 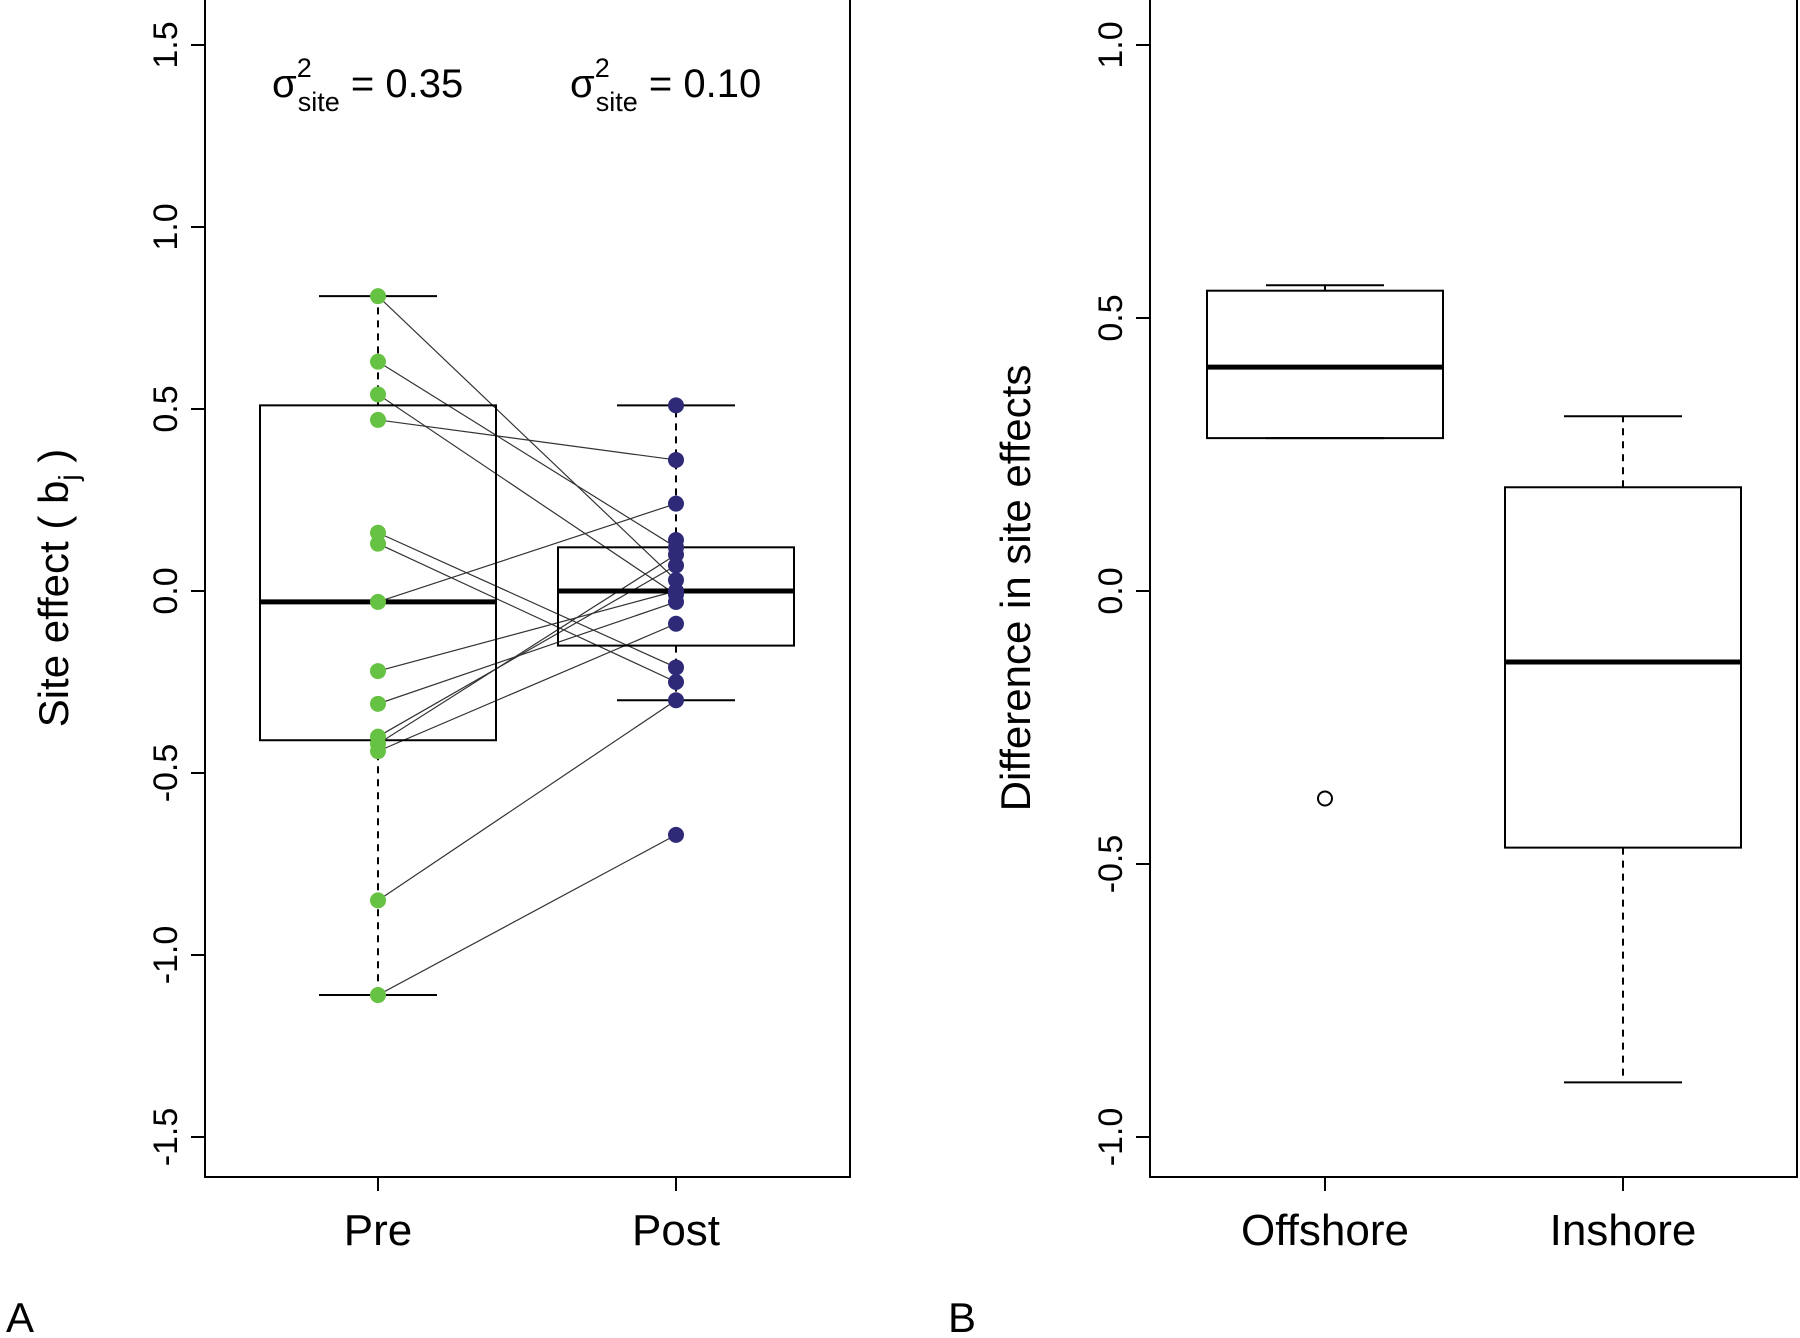 I want to click on panel-b-box-inshore, so click(x=1623, y=667).